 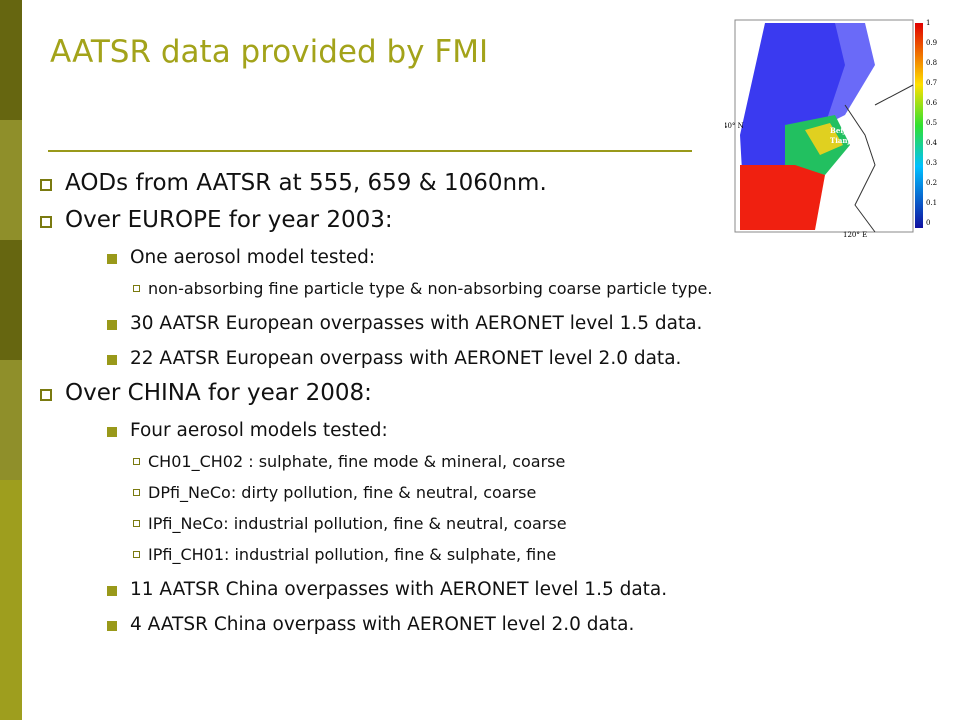 What do you see at coordinates (734, 126) in the screenshot?
I see `lat-label: 40° N` at bounding box center [734, 126].